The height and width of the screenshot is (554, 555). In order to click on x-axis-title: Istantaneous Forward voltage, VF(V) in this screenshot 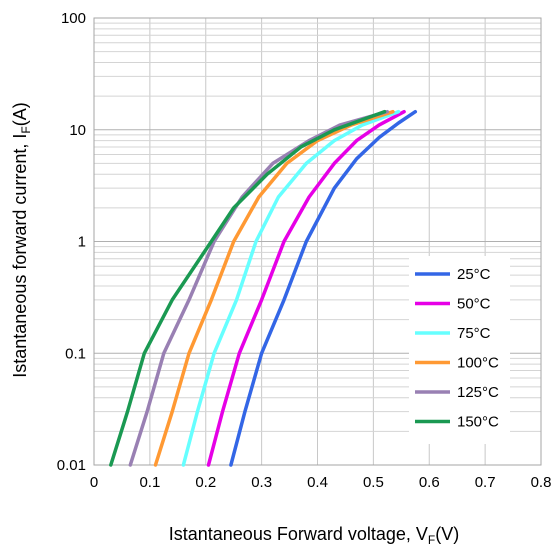, I will do `click(314, 535)`.